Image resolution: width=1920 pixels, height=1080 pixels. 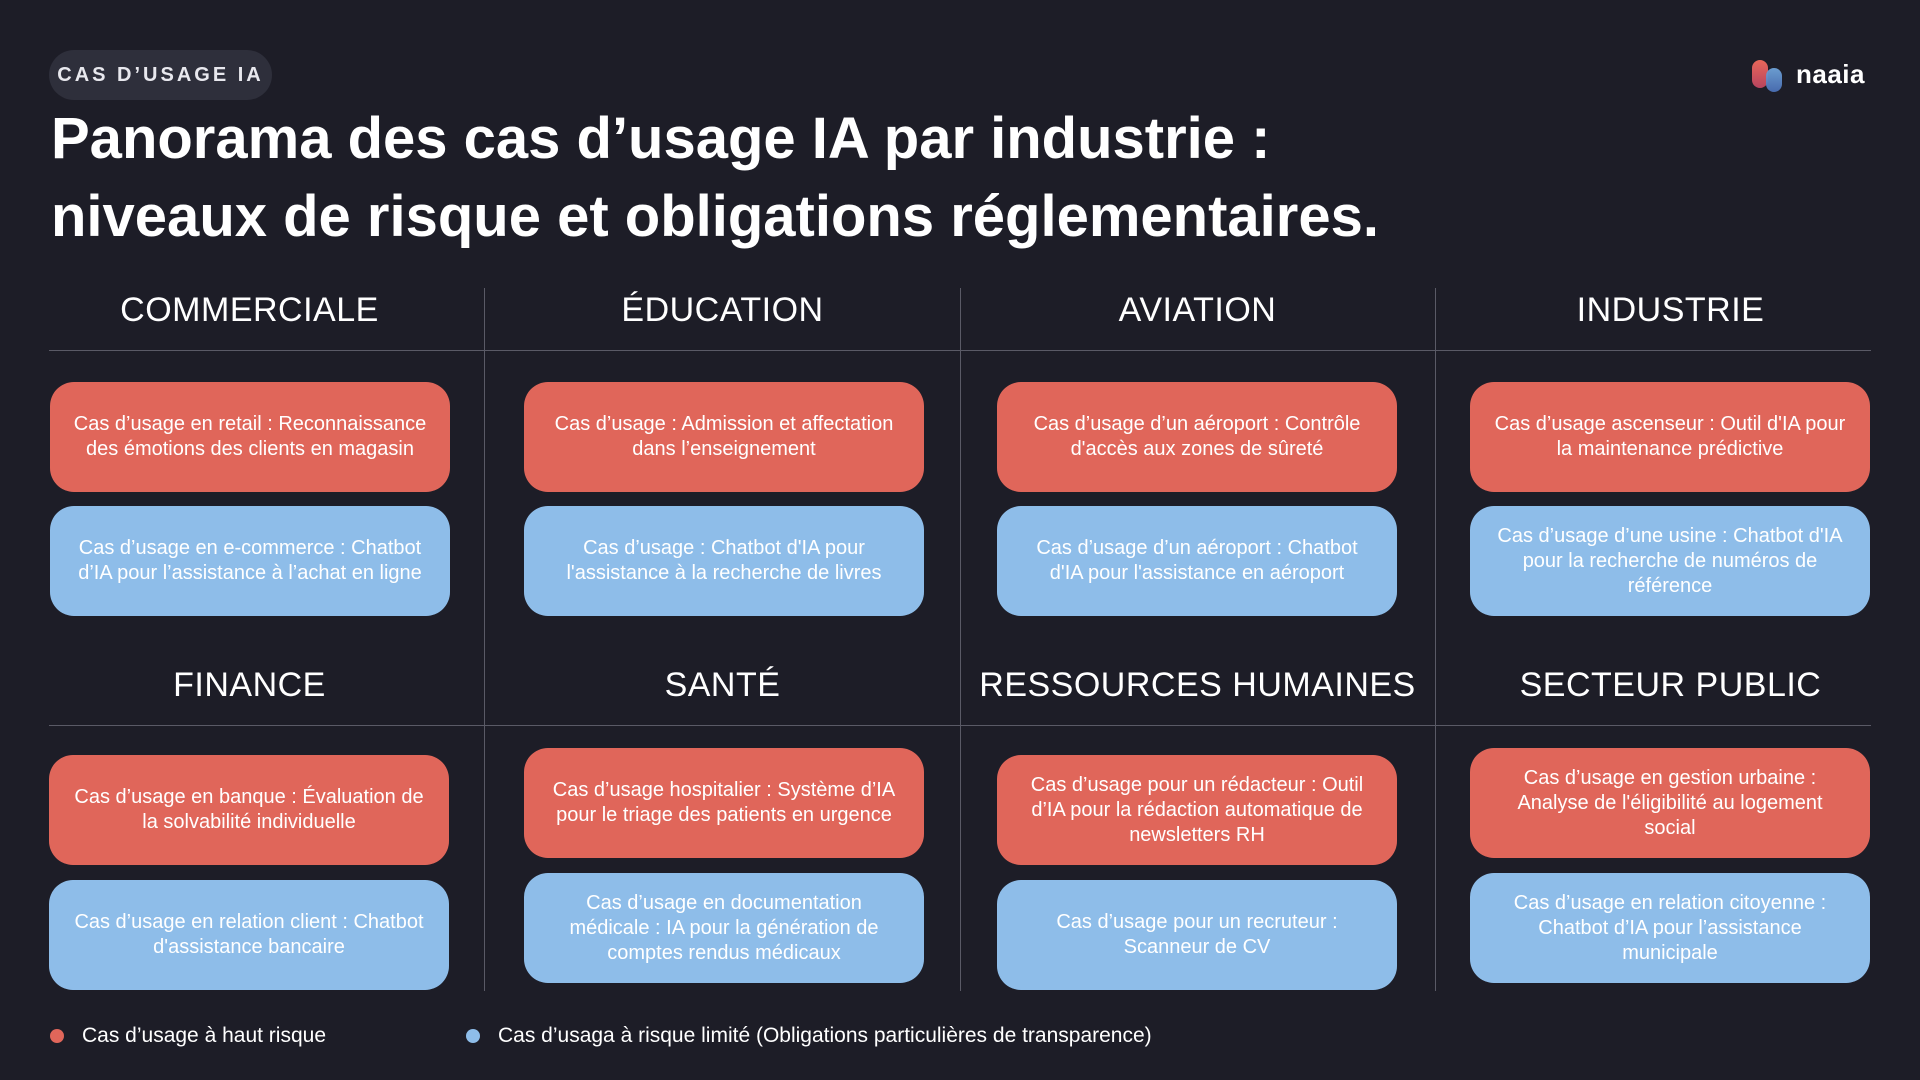 I want to click on section-title-finance: FINANCE, so click(x=249, y=684).